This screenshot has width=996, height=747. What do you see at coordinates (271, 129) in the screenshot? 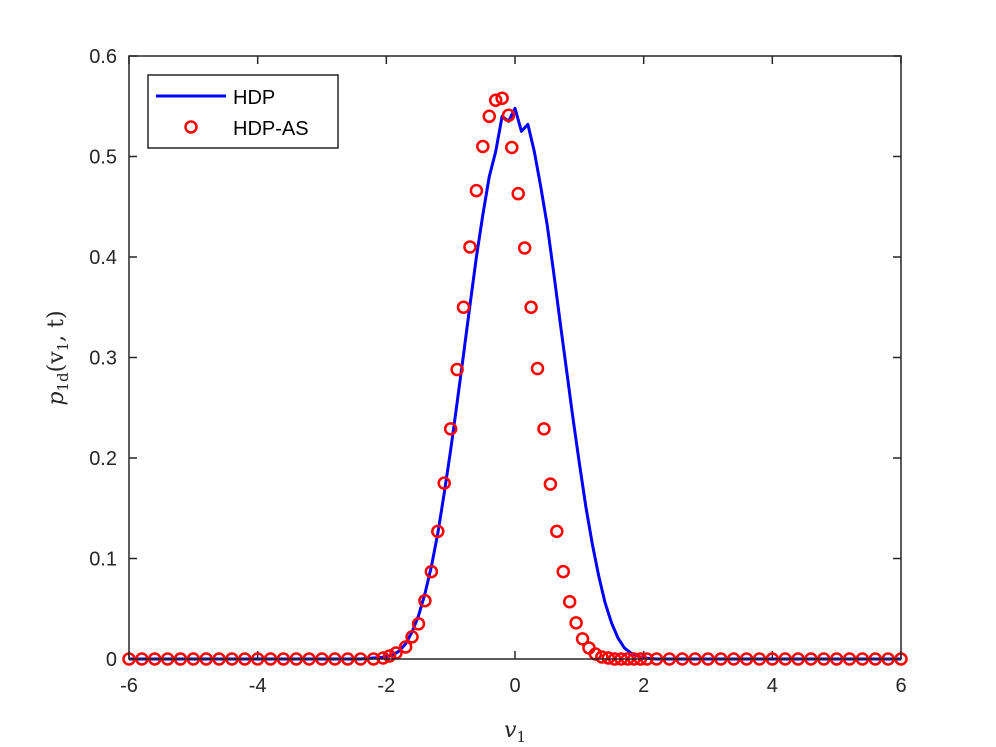
I see `legend-label-hdp-as: HDP-AS` at bounding box center [271, 129].